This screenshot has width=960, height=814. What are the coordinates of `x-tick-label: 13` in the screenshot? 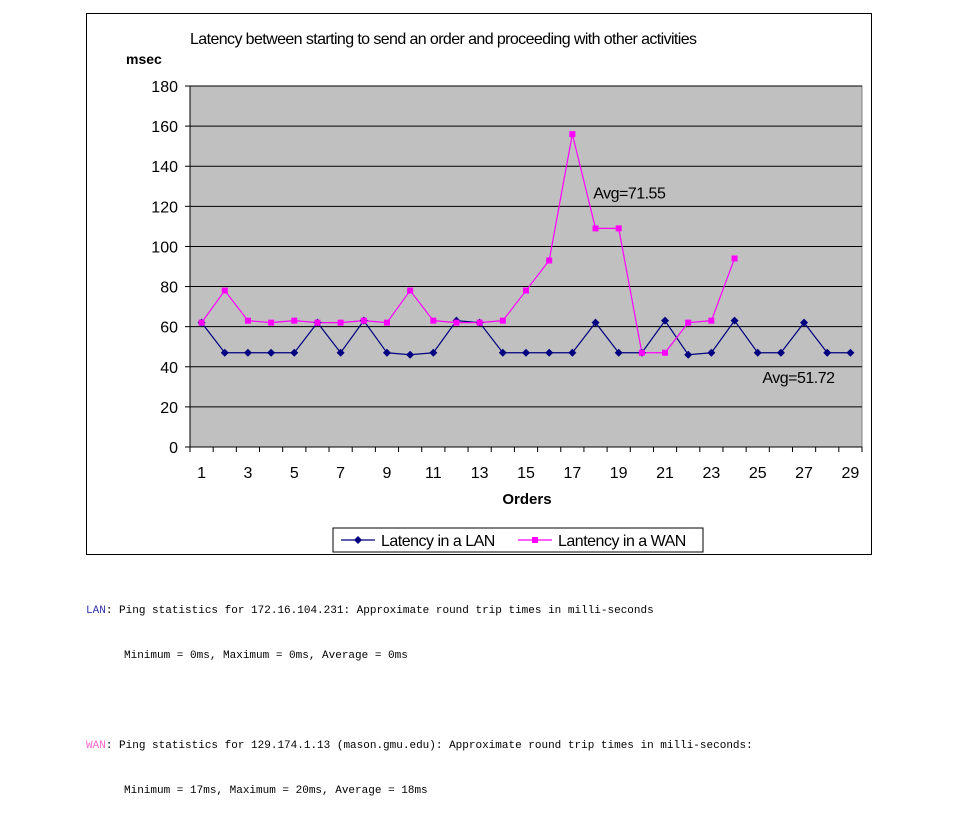 It's located at (480, 473).